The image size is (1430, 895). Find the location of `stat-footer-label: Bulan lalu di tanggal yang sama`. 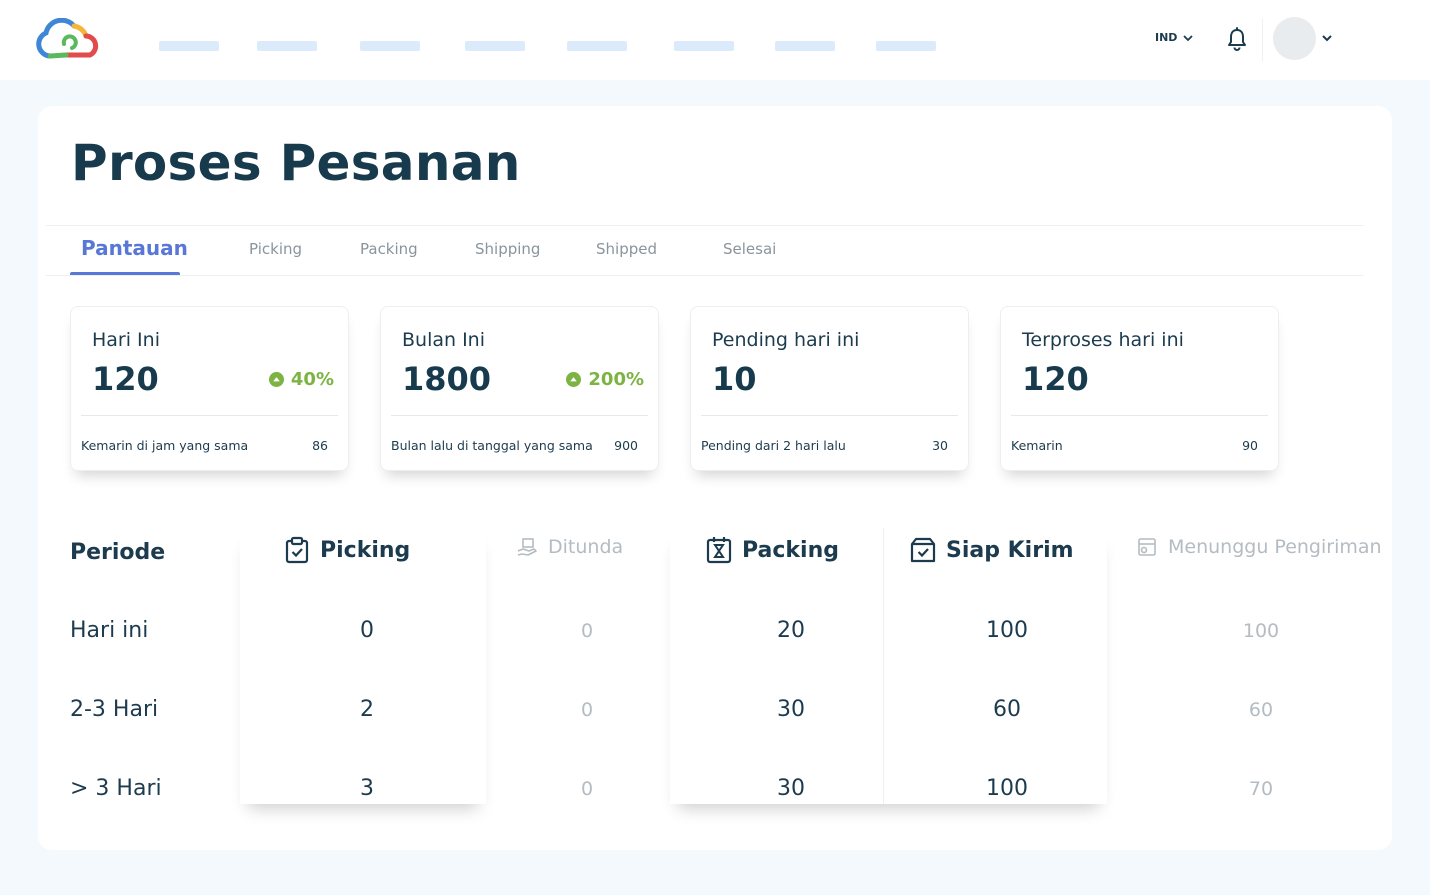

stat-footer-label: Bulan lalu di tanggal yang sama is located at coordinates (492, 445).